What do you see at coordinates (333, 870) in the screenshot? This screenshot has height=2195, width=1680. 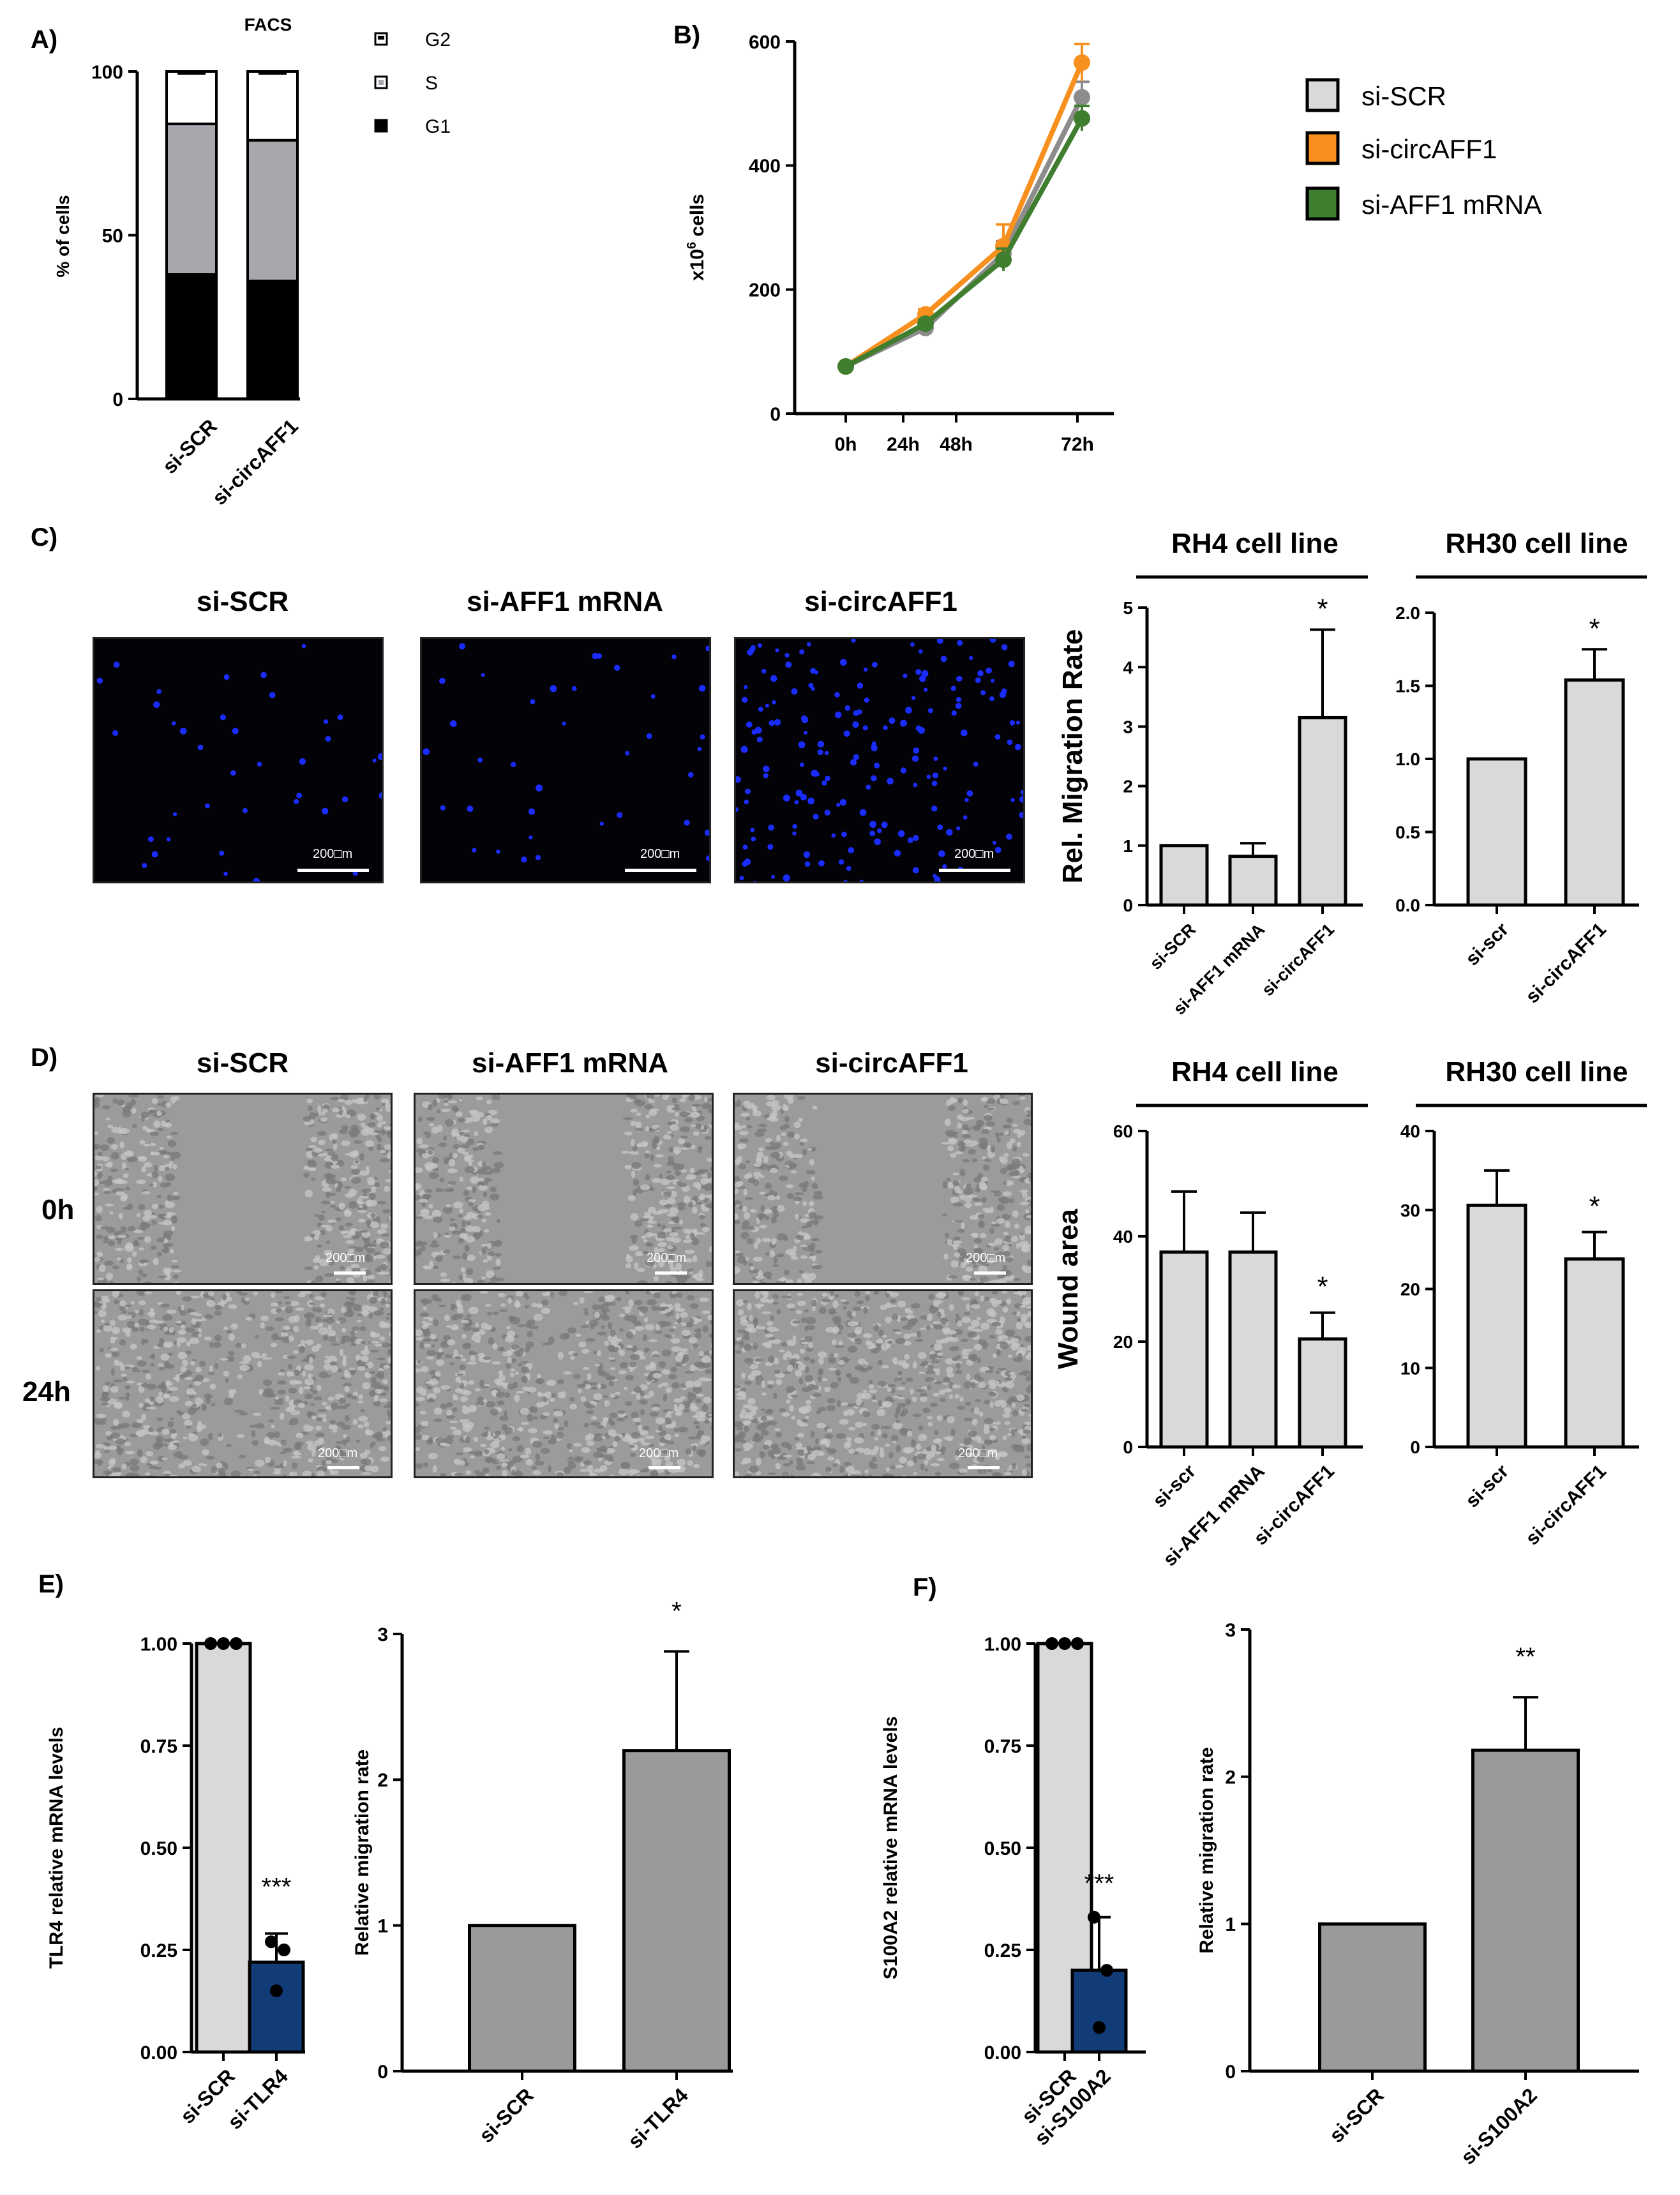 I see `scale-bar` at bounding box center [333, 870].